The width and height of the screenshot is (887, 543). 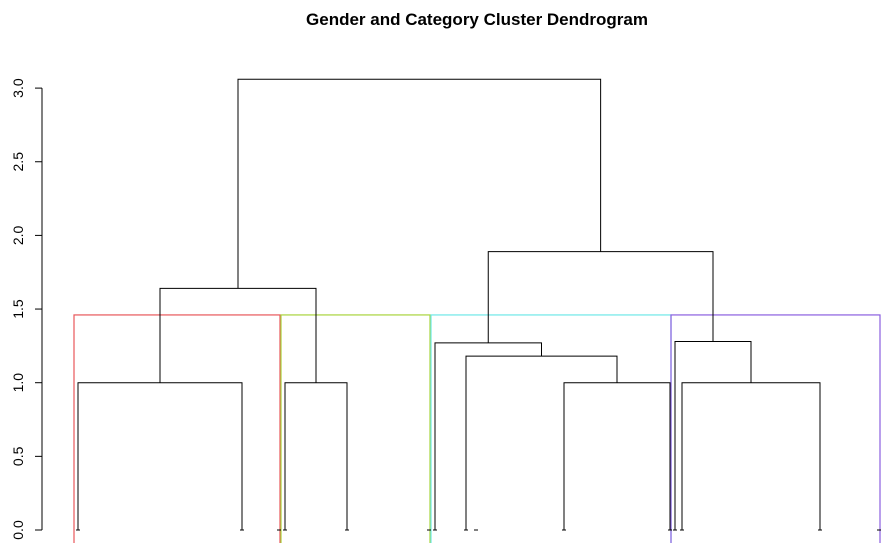 I want to click on y-tick-label: 2.5, so click(x=18, y=162).